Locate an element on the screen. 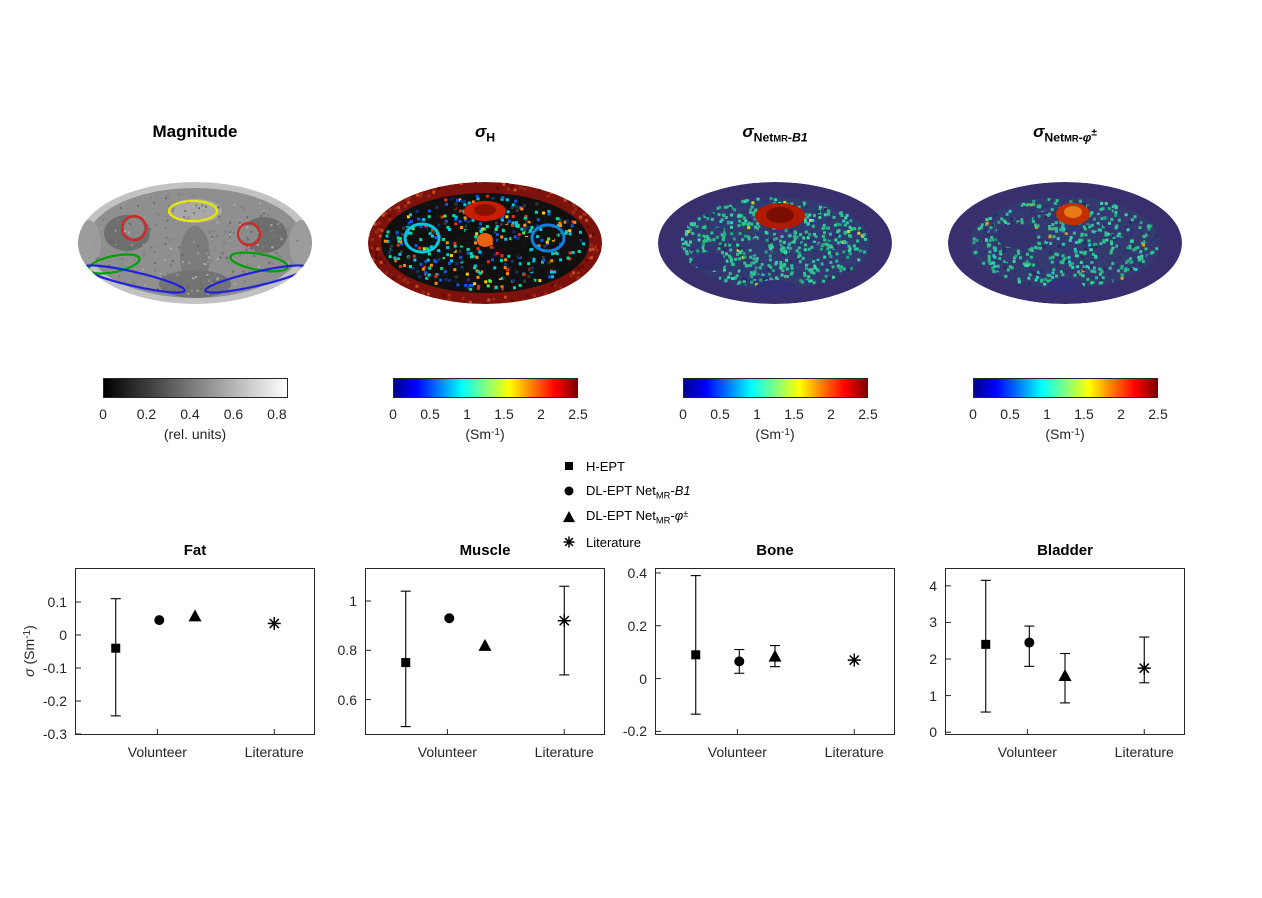 This screenshot has width=1262, height=898. text-part: (Sm is located at coordinates (1058, 434).